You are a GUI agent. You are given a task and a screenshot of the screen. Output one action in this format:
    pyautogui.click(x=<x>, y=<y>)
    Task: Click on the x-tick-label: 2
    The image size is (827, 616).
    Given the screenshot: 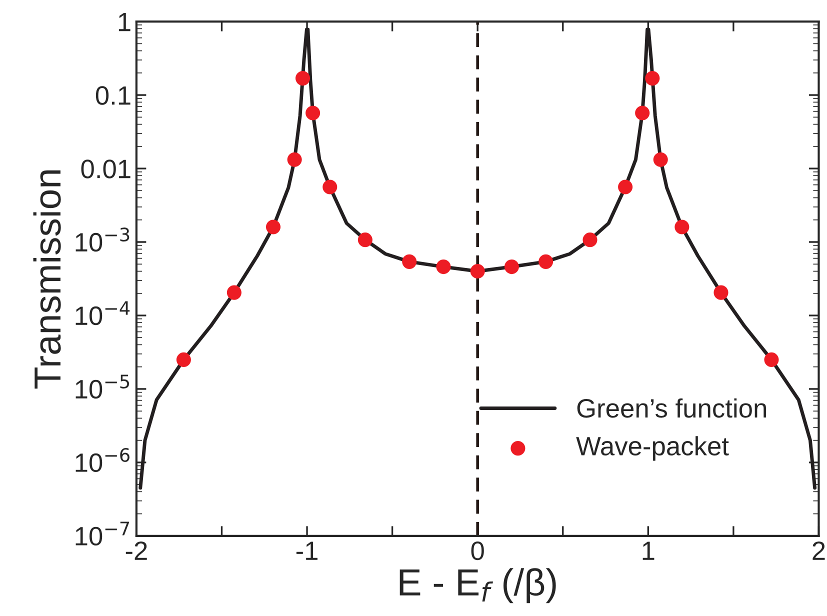 What is the action you would take?
    pyautogui.click(x=818, y=550)
    